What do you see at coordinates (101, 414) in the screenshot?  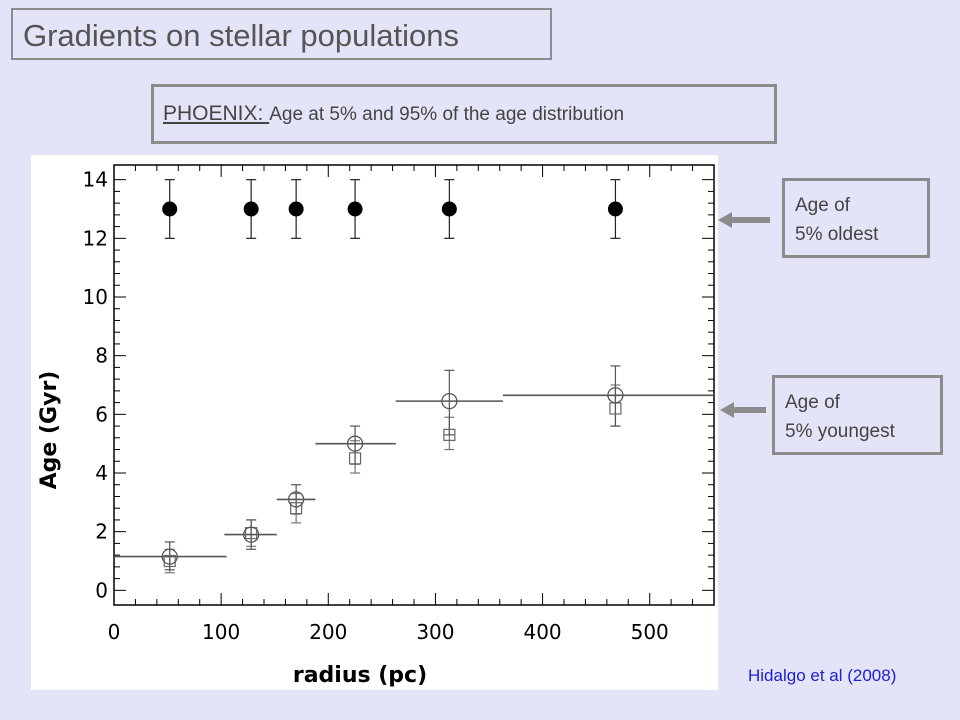 I see `y-tick-label: 6` at bounding box center [101, 414].